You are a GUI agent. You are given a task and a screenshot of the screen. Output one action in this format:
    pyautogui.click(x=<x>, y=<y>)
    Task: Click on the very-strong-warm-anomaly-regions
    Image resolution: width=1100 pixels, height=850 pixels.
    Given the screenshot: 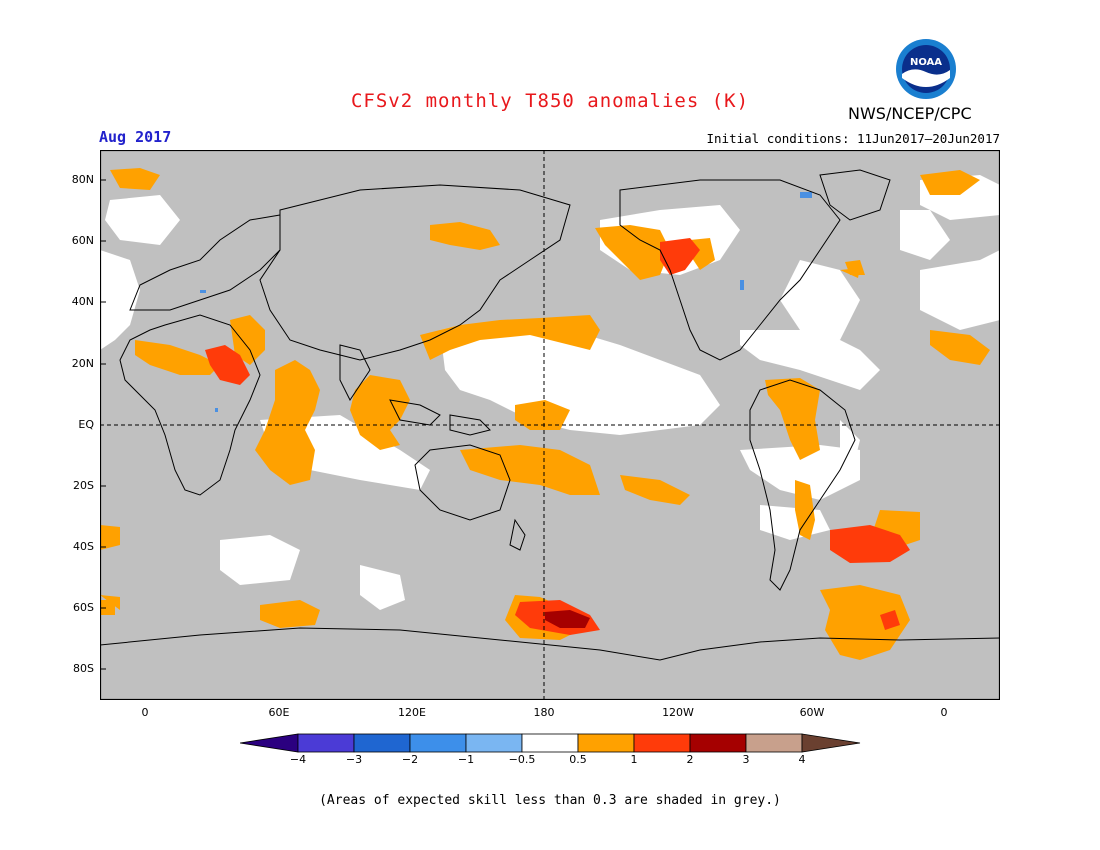 What is the action you would take?
    pyautogui.click(x=567, y=619)
    